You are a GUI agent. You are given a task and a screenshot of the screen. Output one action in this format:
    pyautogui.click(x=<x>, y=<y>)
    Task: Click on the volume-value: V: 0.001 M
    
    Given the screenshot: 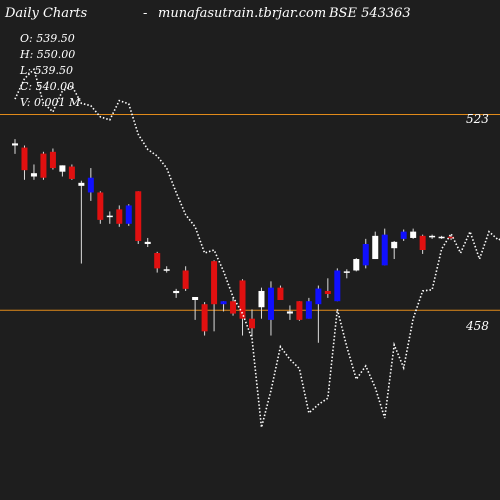 What is the action you would take?
    pyautogui.click(x=50, y=102)
    